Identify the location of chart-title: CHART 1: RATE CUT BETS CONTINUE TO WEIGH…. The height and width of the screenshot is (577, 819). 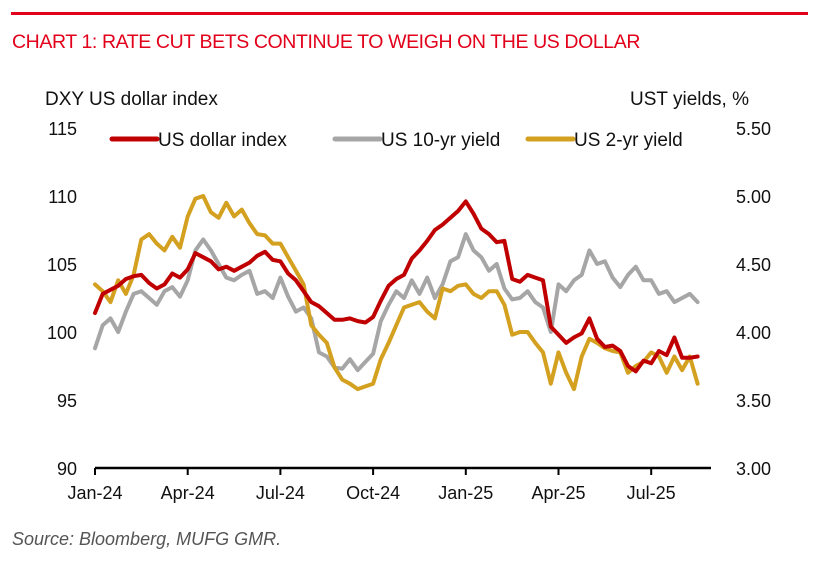
(326, 42).